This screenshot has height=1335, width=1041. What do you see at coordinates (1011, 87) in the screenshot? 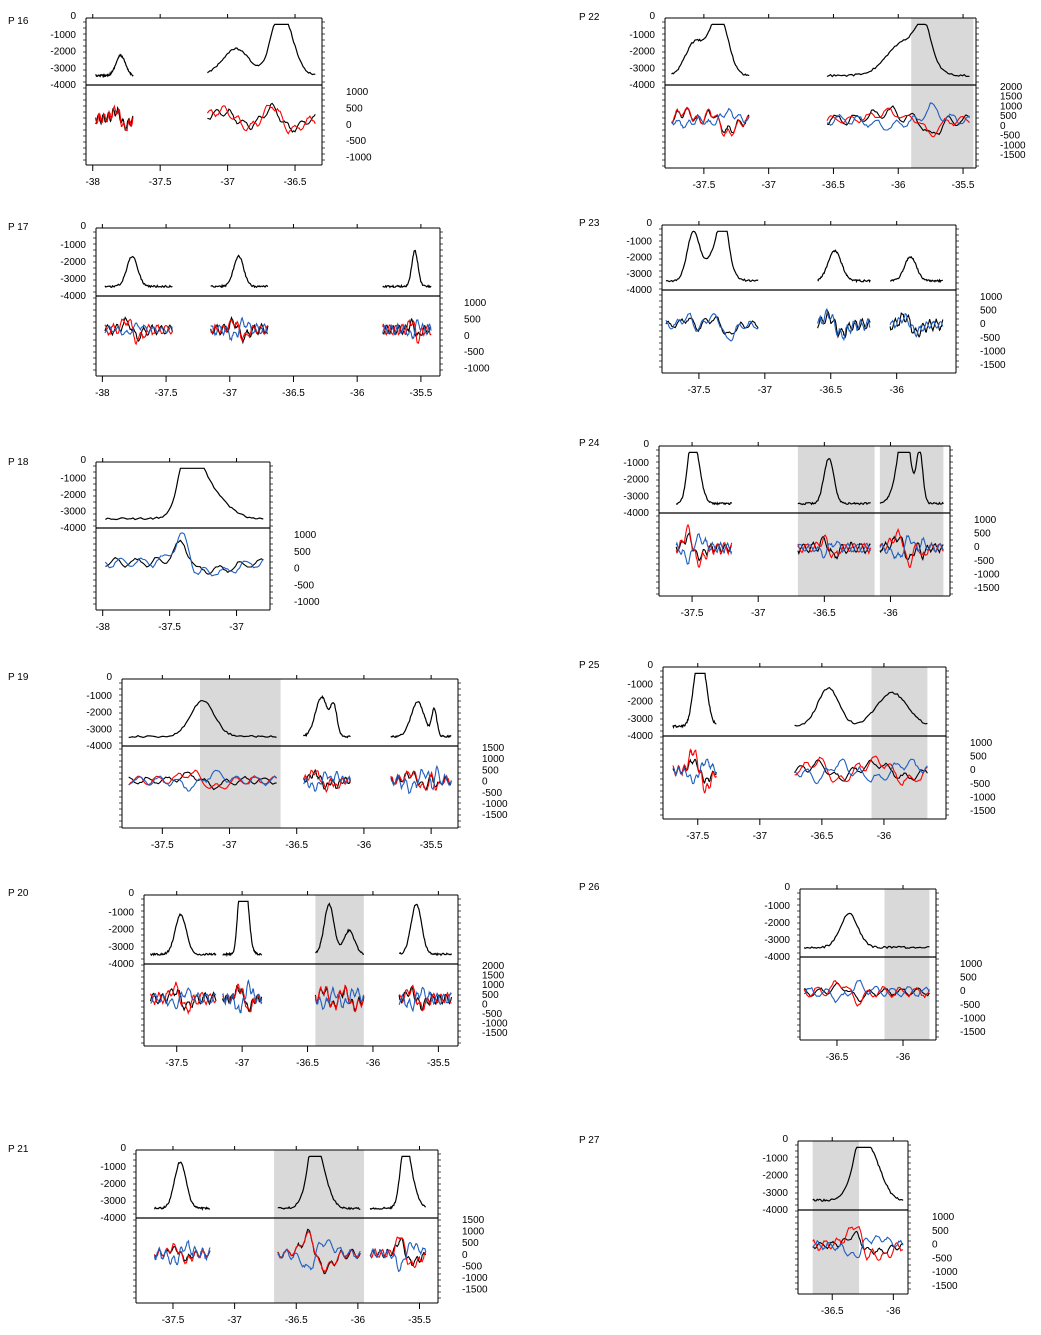
I see `bottom-ytick-label: 2000` at bounding box center [1011, 87].